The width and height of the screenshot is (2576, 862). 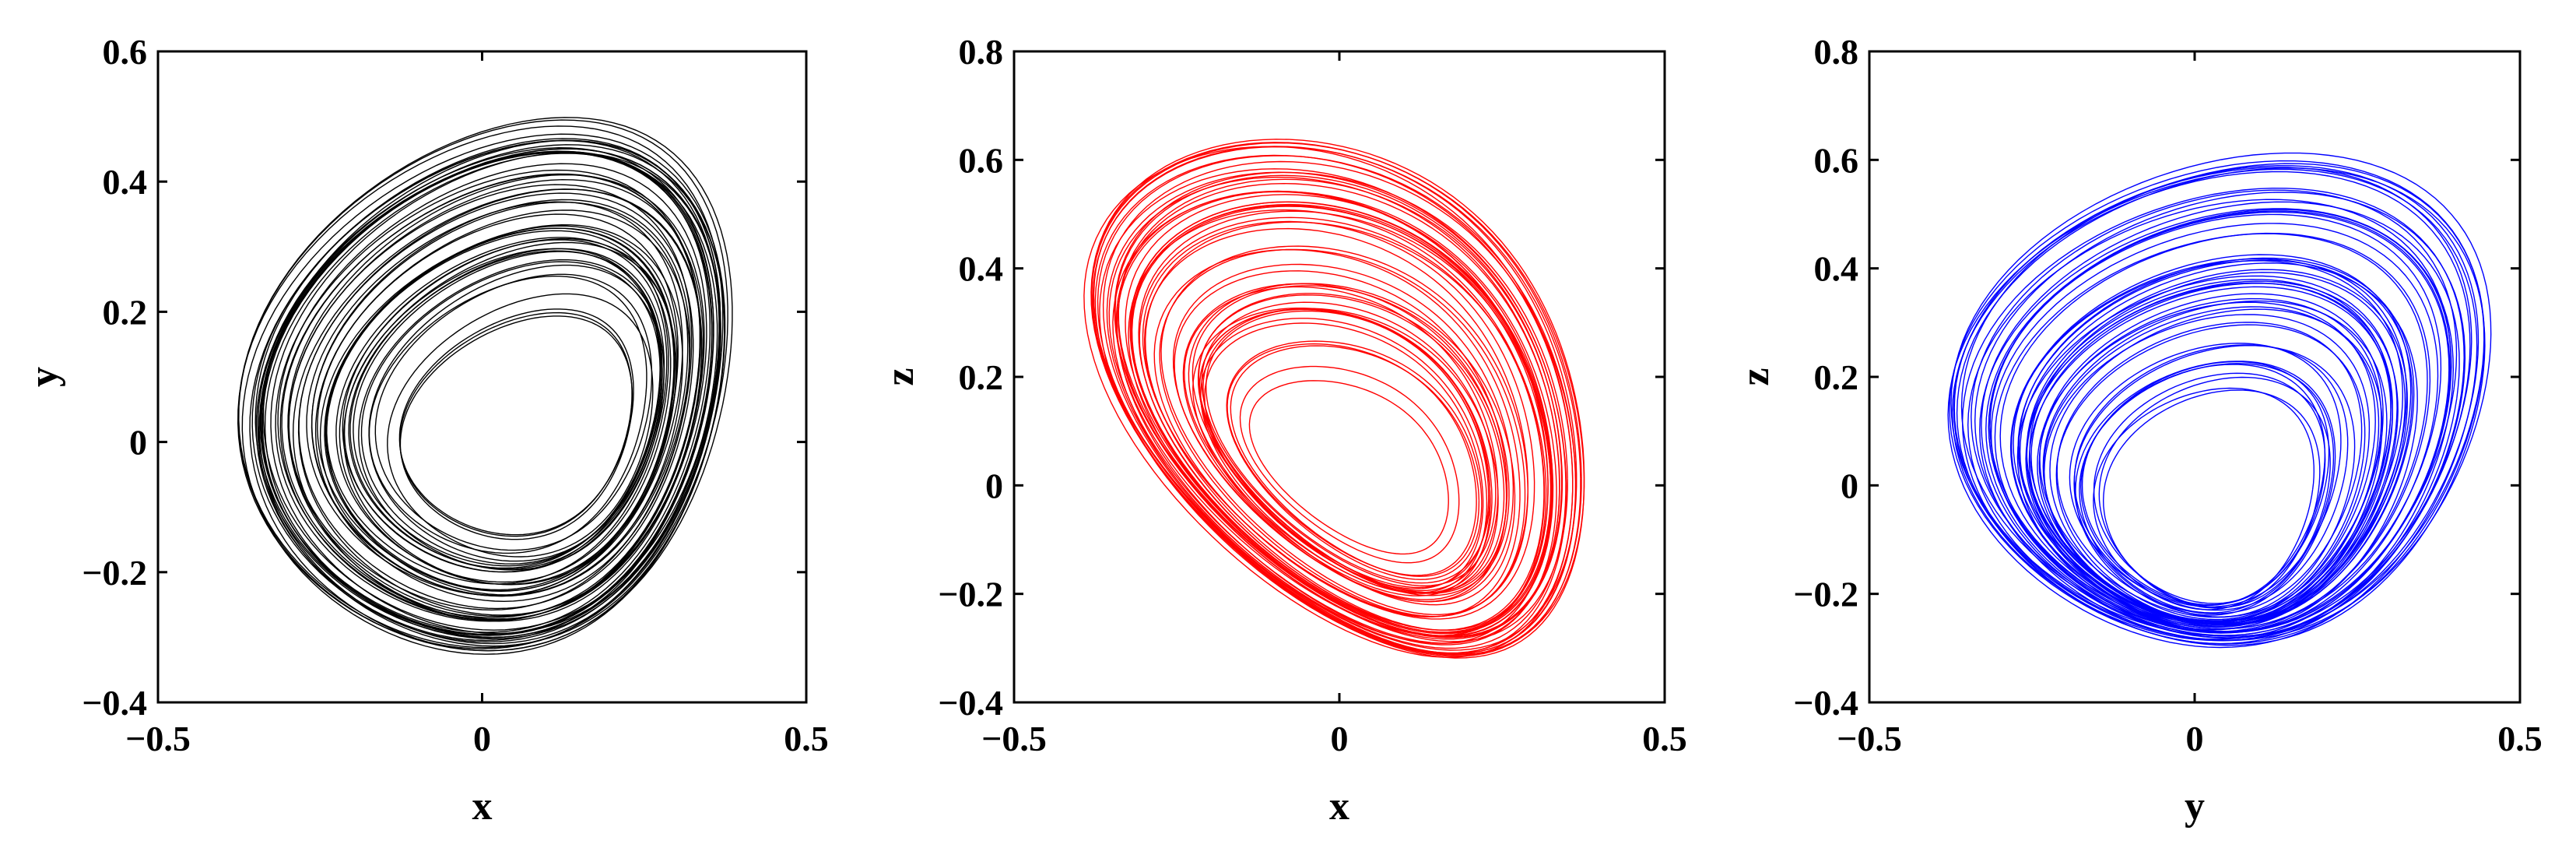 What do you see at coordinates (1837, 160) in the screenshot?
I see `y-tick-label: 0.6` at bounding box center [1837, 160].